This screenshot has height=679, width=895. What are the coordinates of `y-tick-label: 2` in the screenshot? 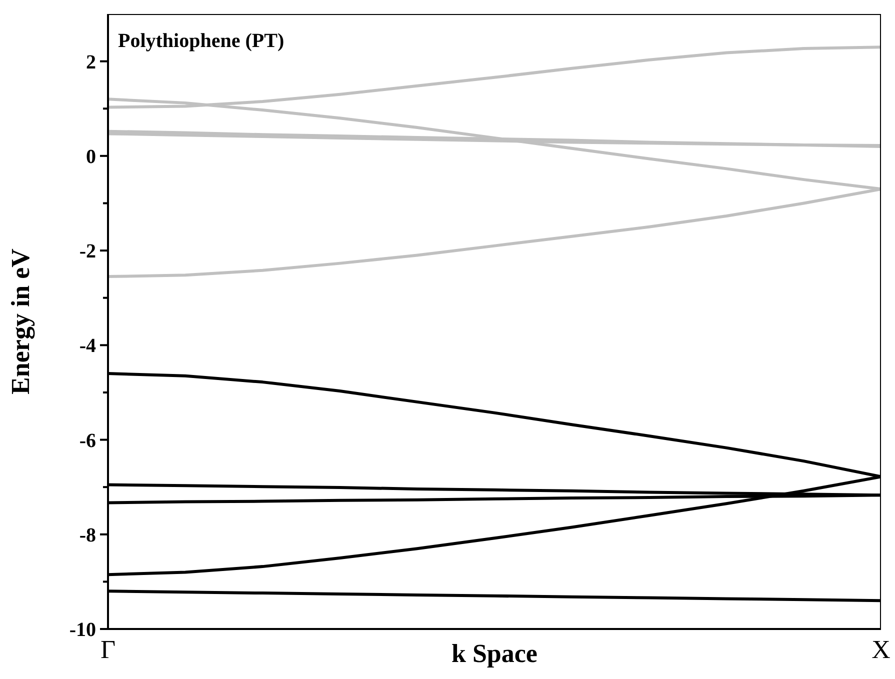 It's located at (91, 62).